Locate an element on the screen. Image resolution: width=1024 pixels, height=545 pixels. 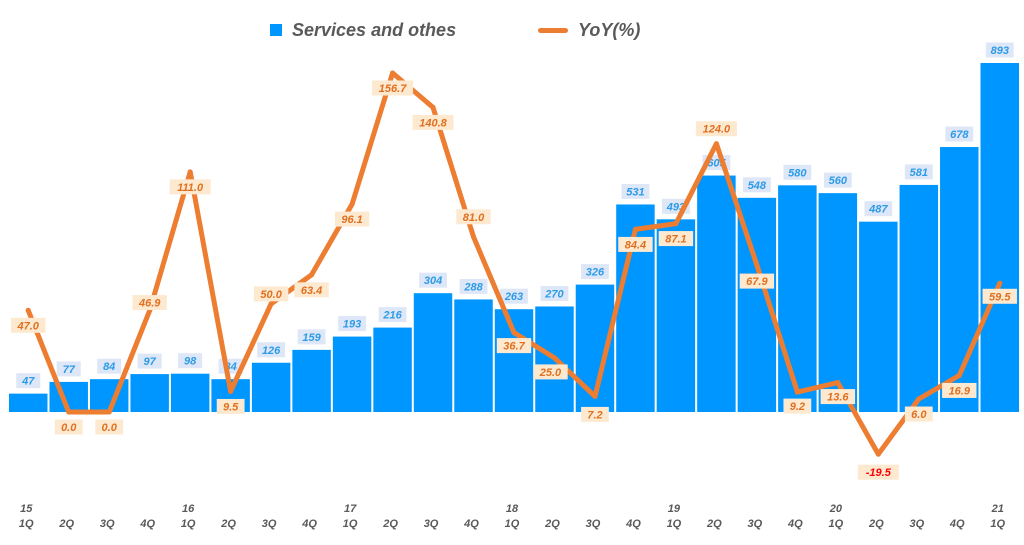
svg-text: 7.2 is located at coordinates (594, 415).